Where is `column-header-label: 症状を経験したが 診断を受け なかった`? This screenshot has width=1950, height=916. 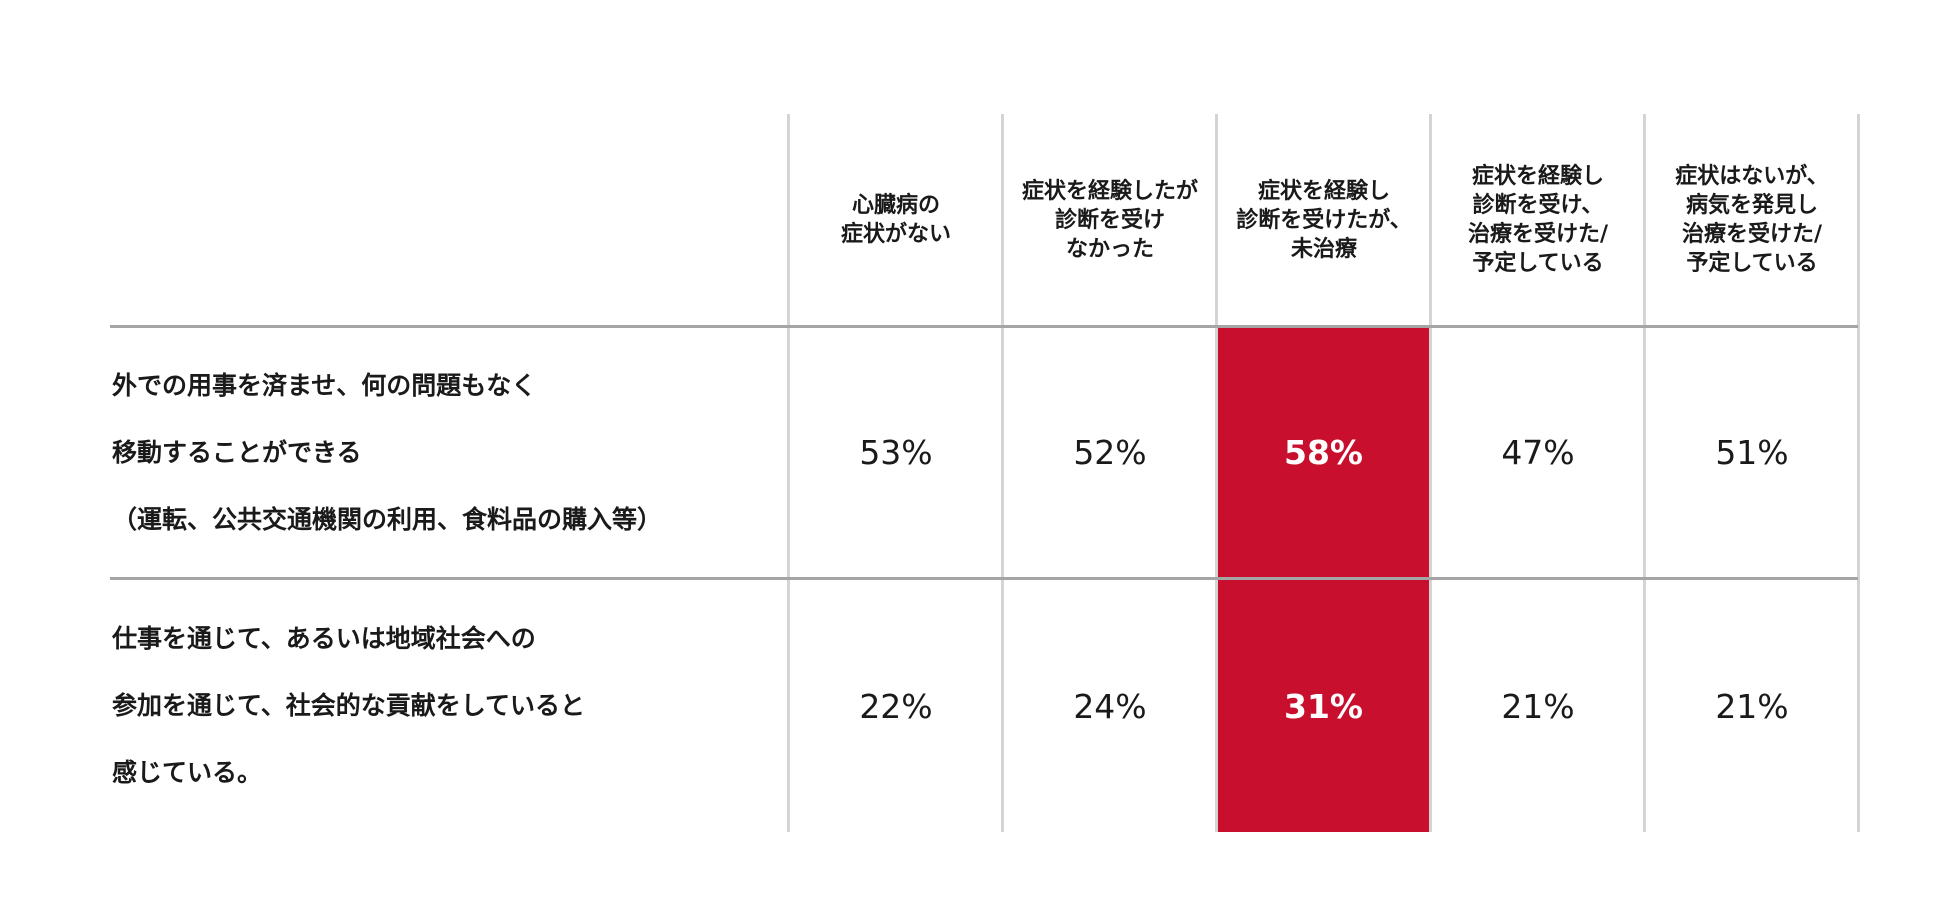 column-header-label: 症状を経験したが 診断を受け なかった is located at coordinates (1109, 220).